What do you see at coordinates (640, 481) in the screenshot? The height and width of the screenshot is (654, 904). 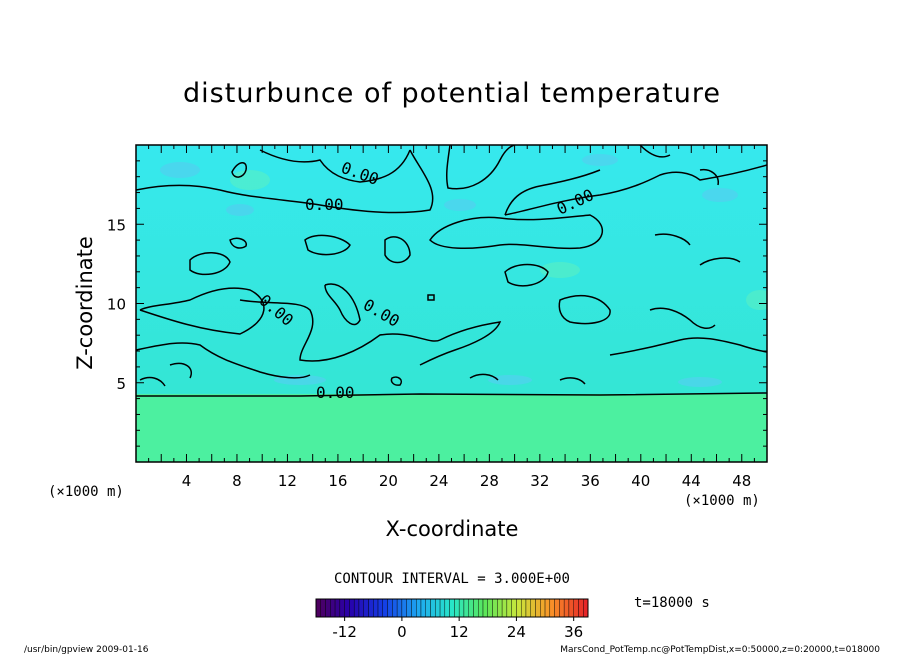 I see `x-tick-label: 40` at bounding box center [640, 481].